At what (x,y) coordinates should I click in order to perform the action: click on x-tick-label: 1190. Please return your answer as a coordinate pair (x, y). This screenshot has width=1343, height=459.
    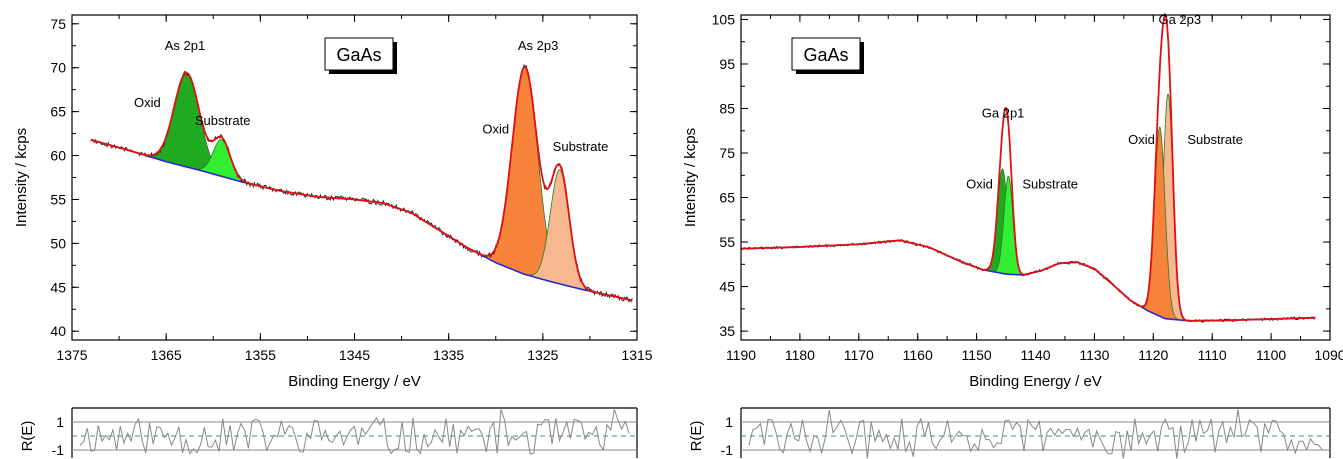
    Looking at the image, I should click on (741, 355).